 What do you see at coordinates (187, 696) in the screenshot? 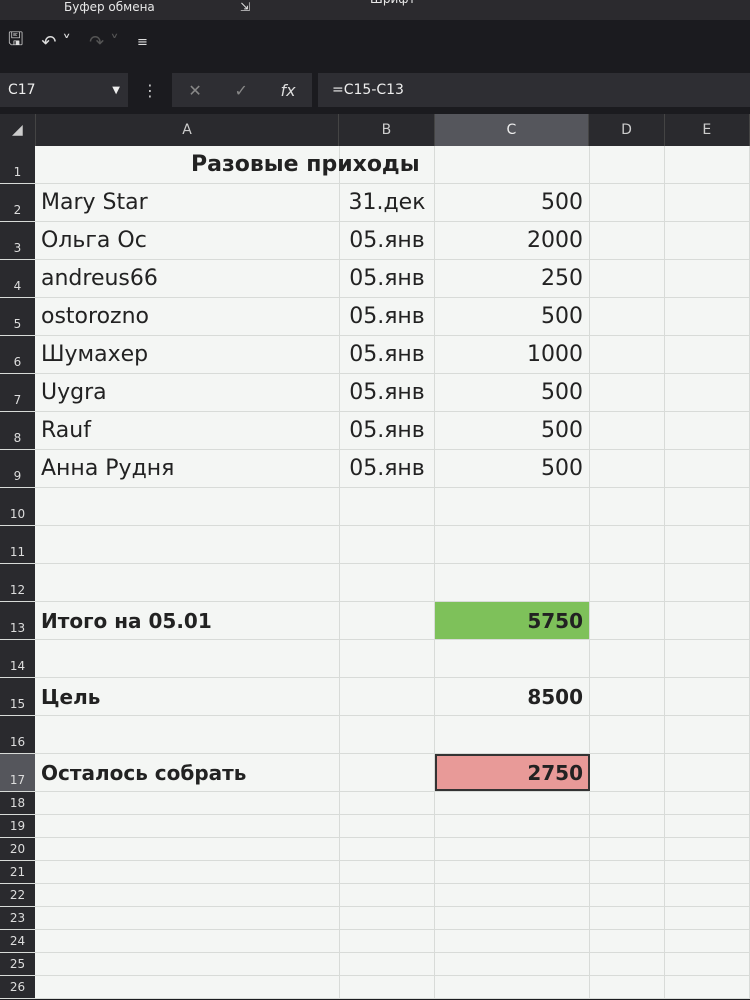
I see `cell-a: Цель` at bounding box center [187, 696].